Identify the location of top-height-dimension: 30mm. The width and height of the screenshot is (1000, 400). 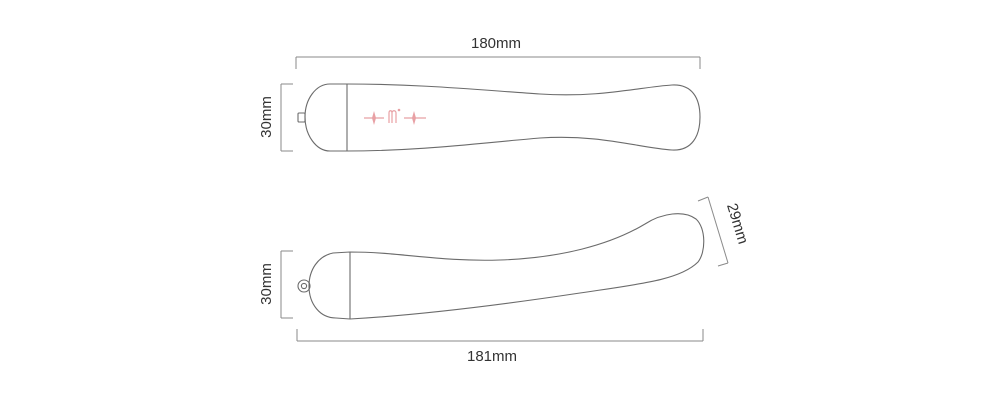
(275, 117).